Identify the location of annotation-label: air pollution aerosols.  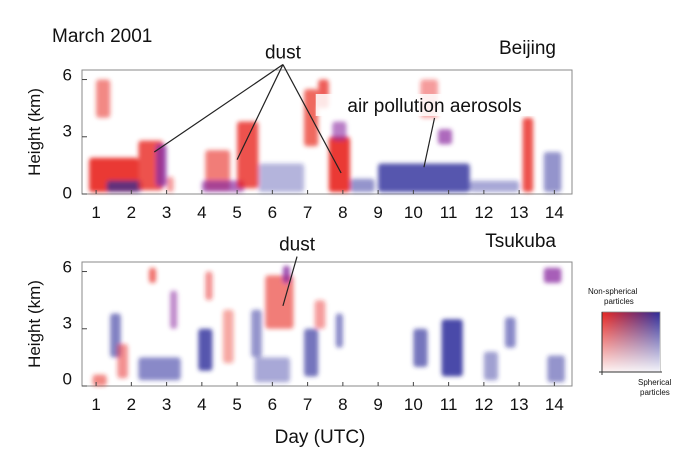
(434, 106).